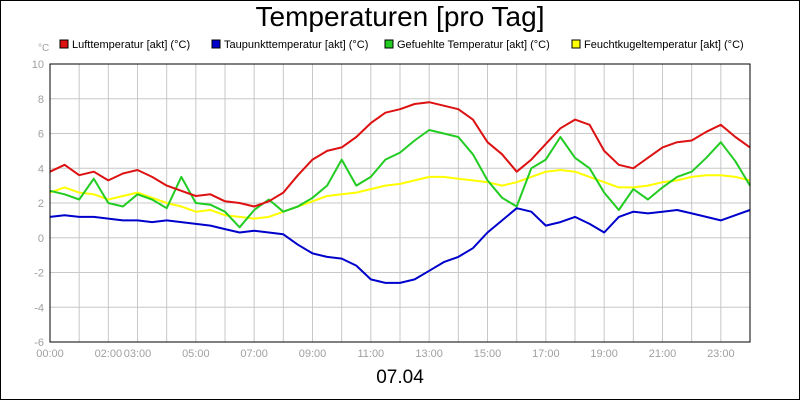 Image resolution: width=800 pixels, height=400 pixels. What do you see at coordinates (604, 354) in the screenshot?
I see `x-tick-label: 19:00` at bounding box center [604, 354].